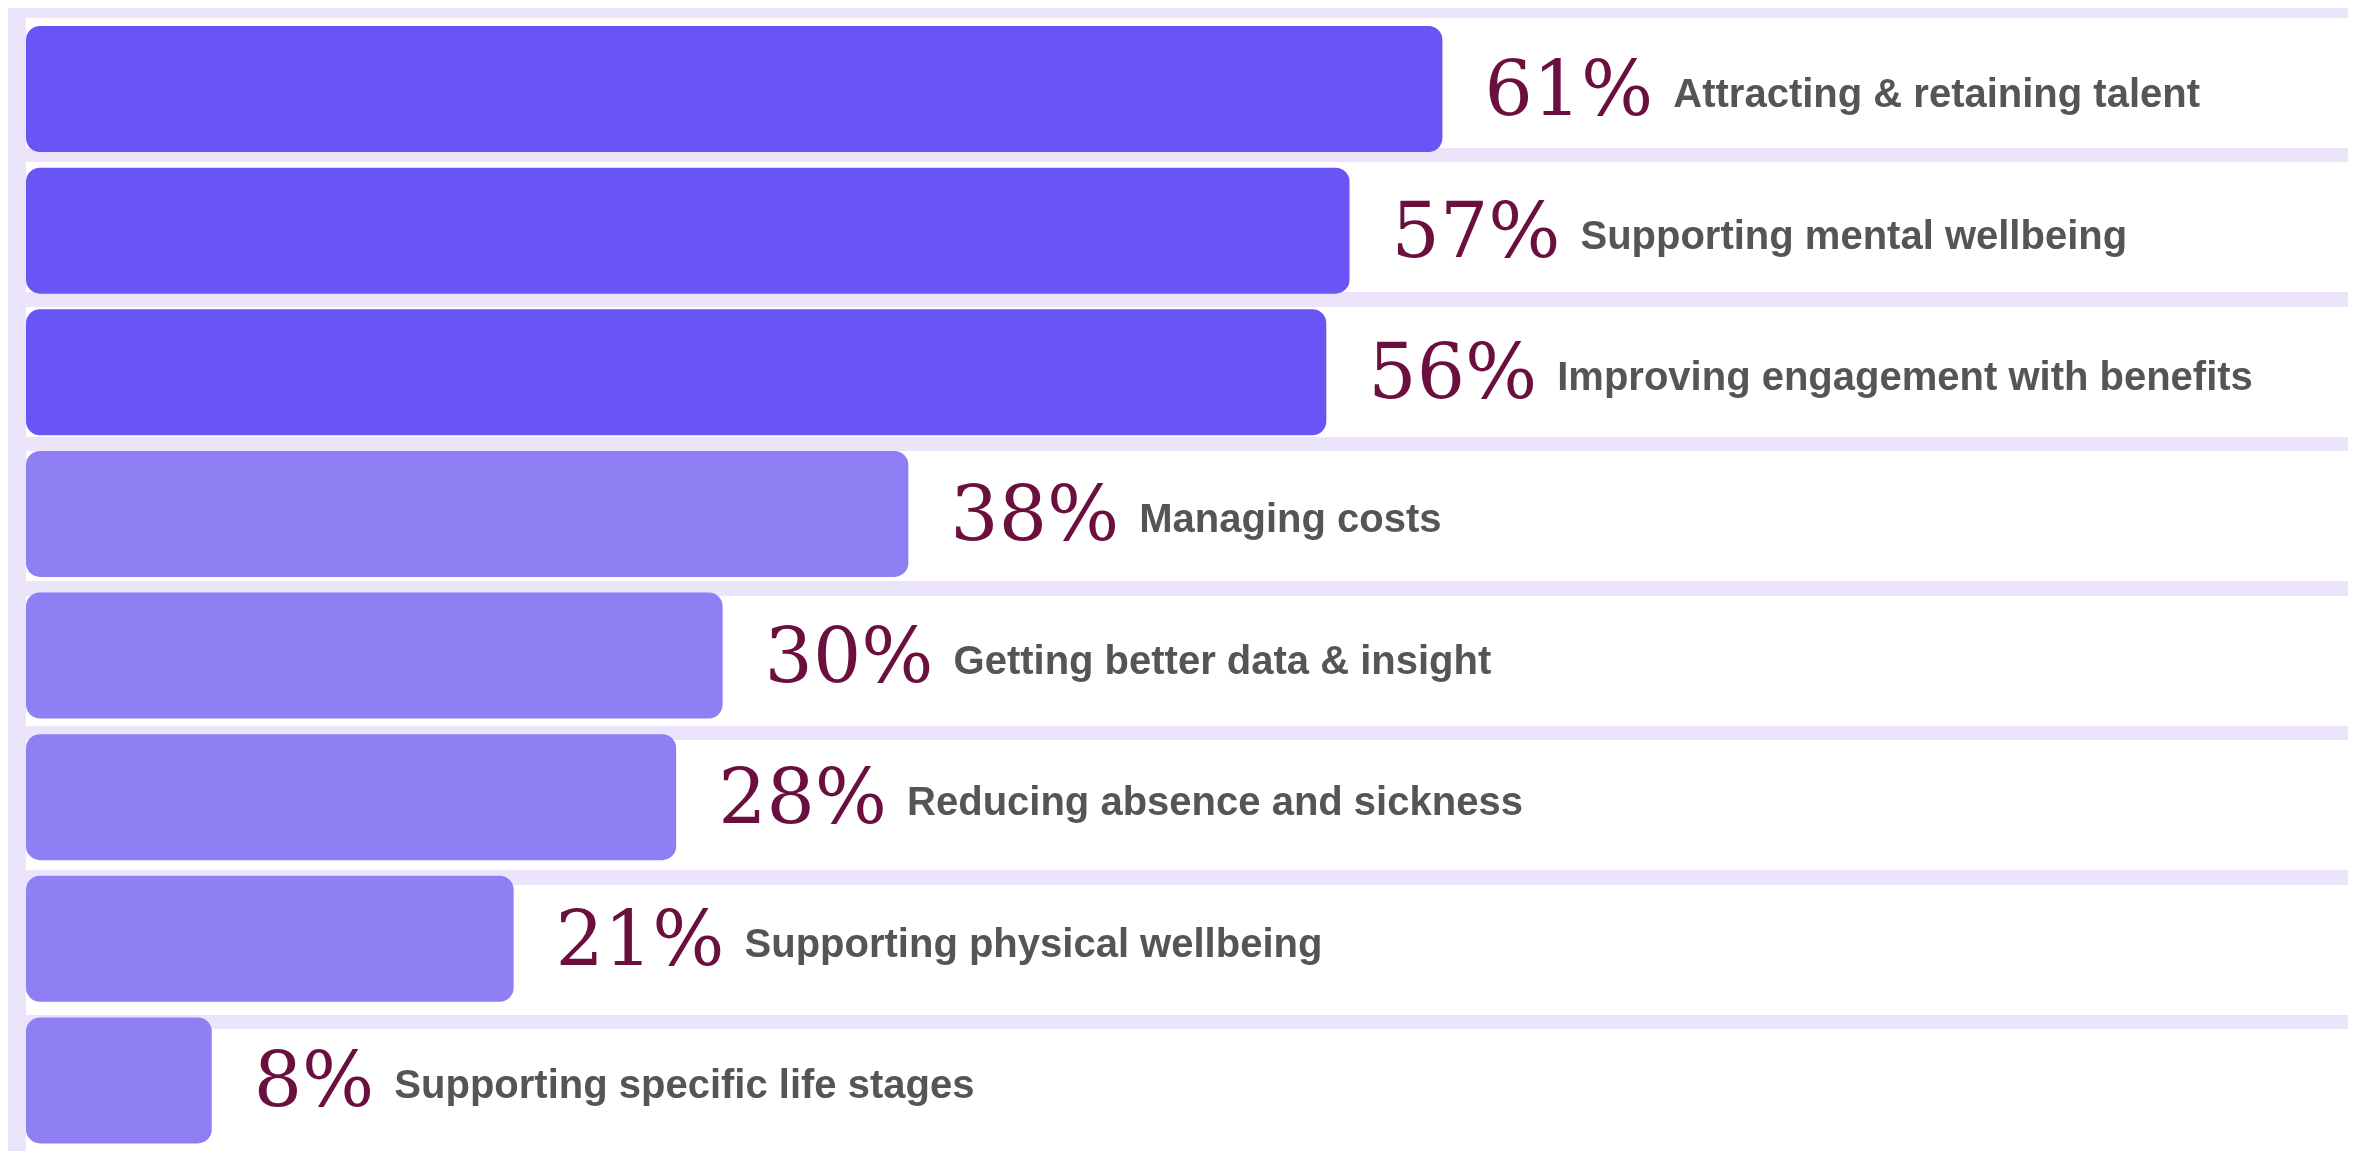  Describe the element at coordinates (640, 938) in the screenshot. I see `data-label: 21%` at that location.